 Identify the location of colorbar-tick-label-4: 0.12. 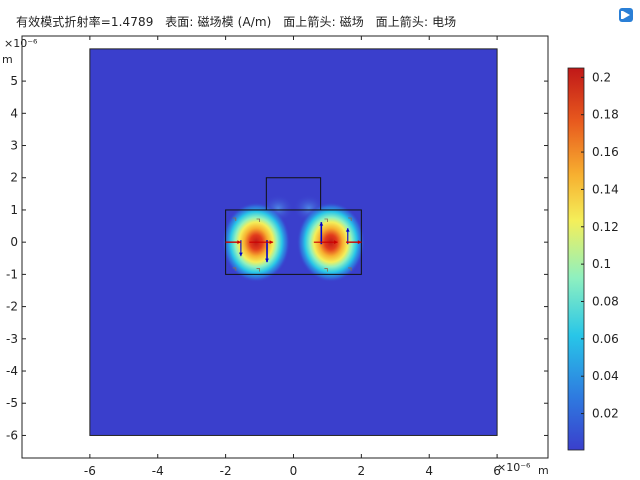
(605, 227).